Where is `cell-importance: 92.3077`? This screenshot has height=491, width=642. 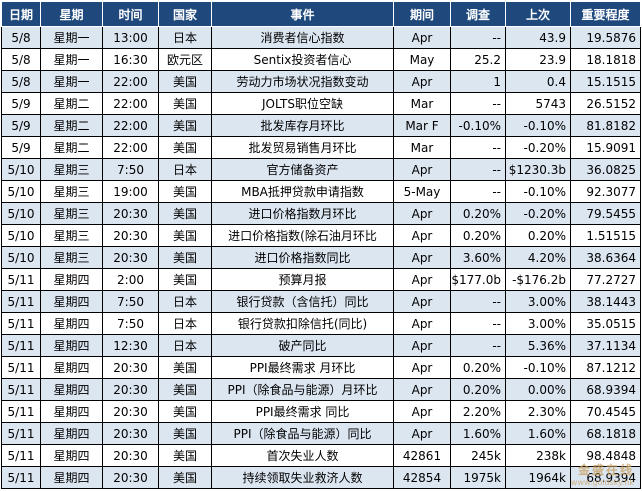 cell-importance: 92.3077 is located at coordinates (605, 191).